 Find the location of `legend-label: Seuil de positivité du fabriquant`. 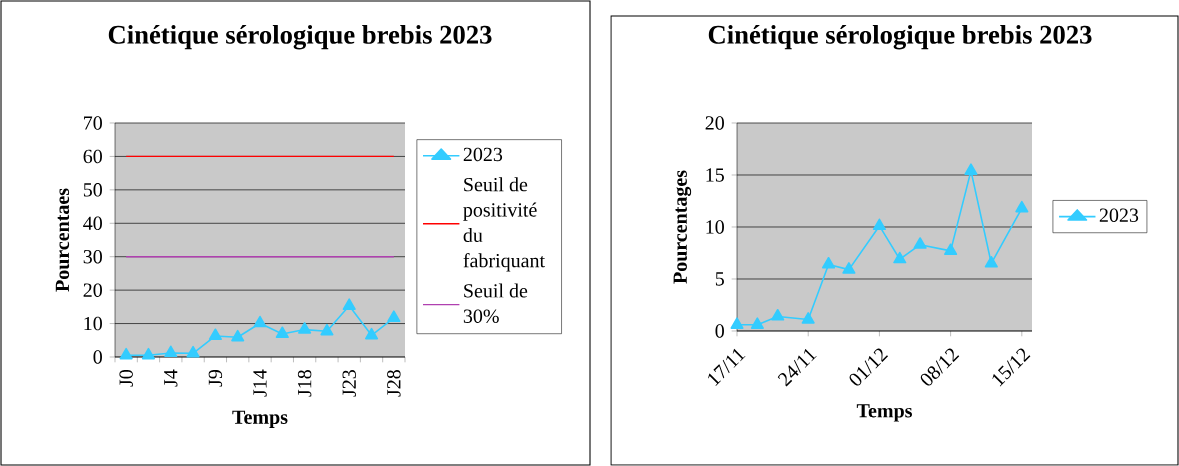

legend-label: Seuil de positivité du fabriquant is located at coordinates (504, 224).